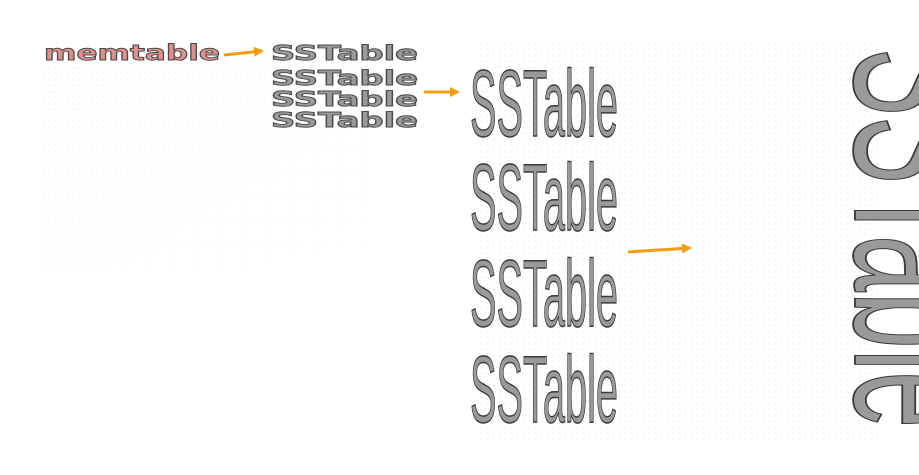  I want to click on memtable-label: memtable, so click(132, 53).